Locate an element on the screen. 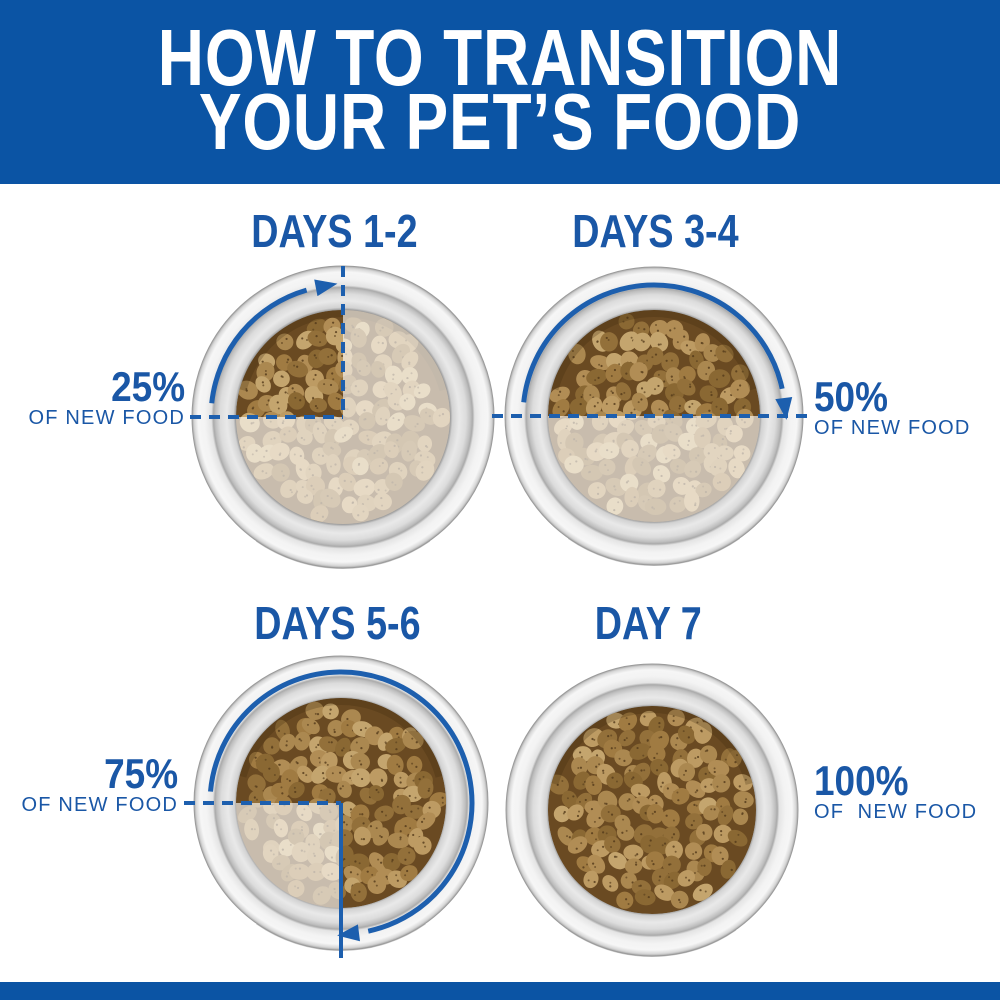  bowl-title-text: DAYS 1-2 is located at coordinates (334, 231).